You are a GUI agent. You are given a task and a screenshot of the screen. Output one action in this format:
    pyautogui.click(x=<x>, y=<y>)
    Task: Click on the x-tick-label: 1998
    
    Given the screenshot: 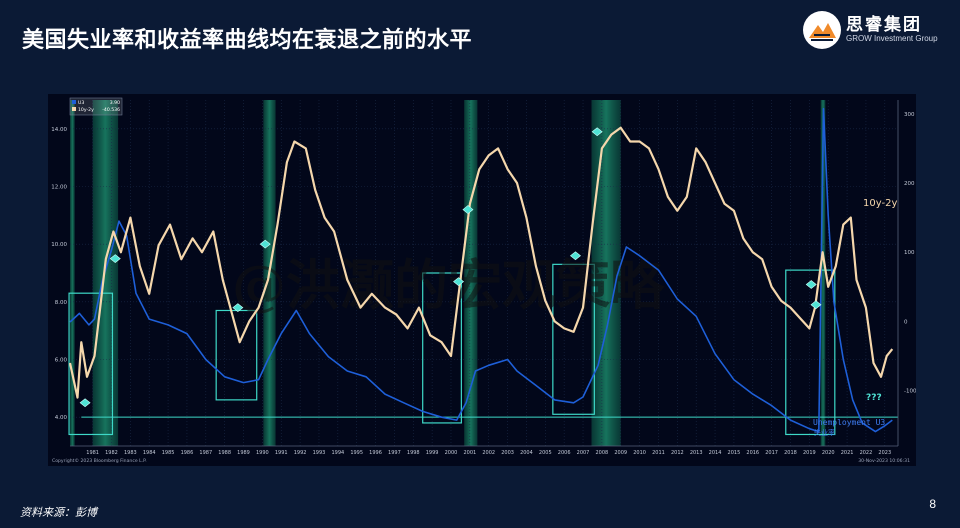 What is the action you would take?
    pyautogui.click(x=413, y=453)
    